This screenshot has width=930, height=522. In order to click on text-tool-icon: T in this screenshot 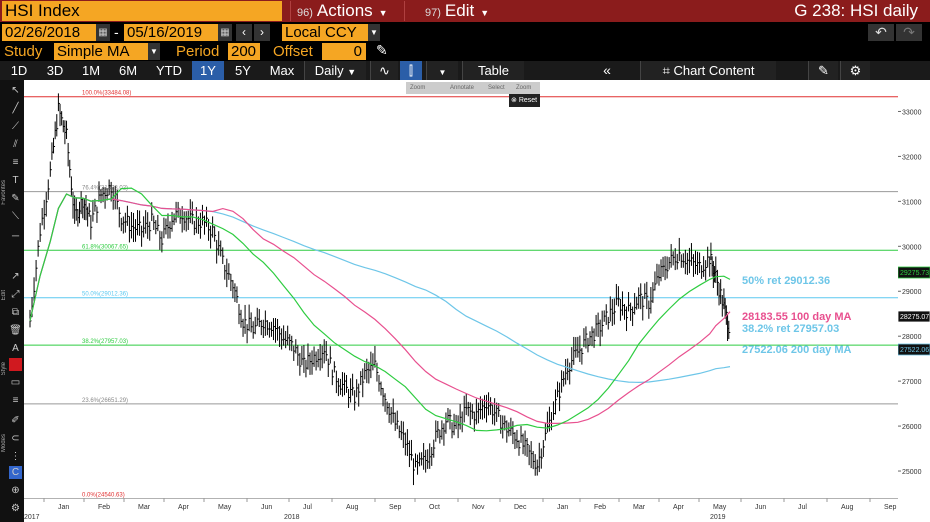, I will do `click(15, 180)`.